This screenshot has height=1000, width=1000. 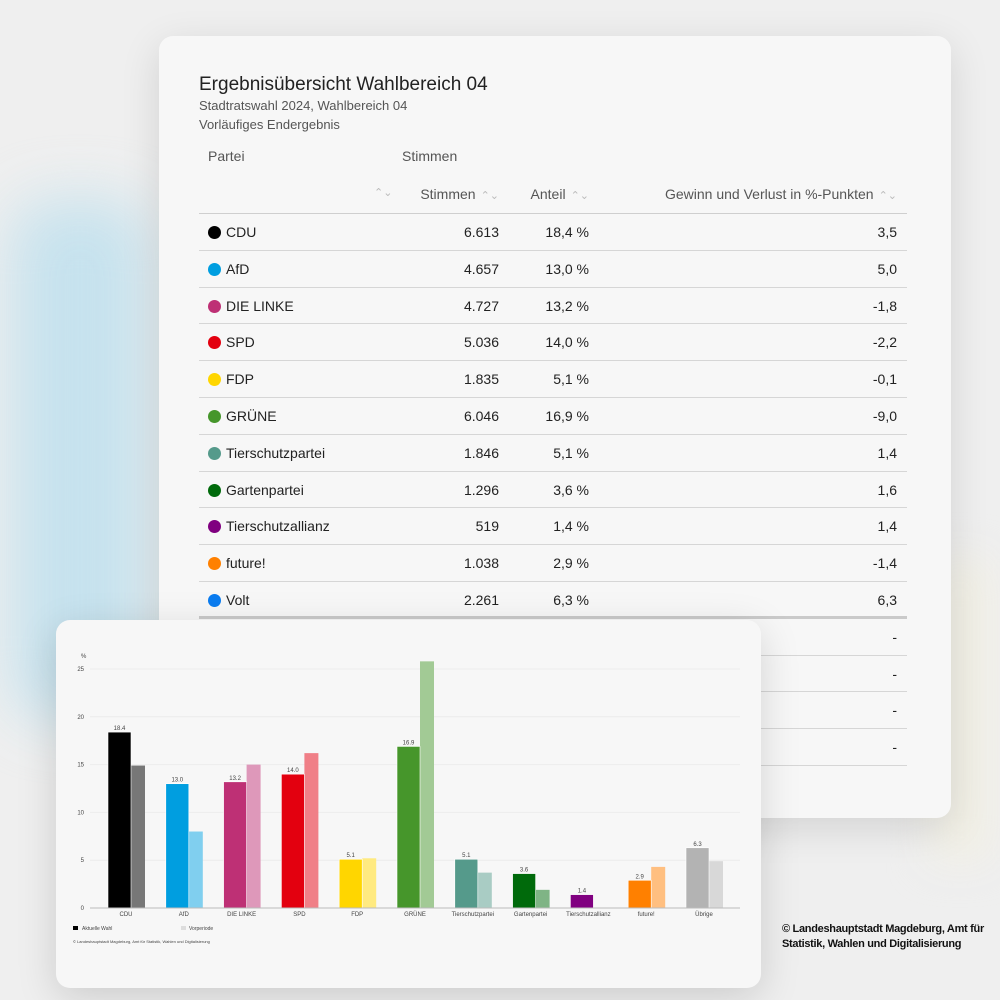 What do you see at coordinates (884, 305) in the screenshot?
I see `change: -1,8` at bounding box center [884, 305].